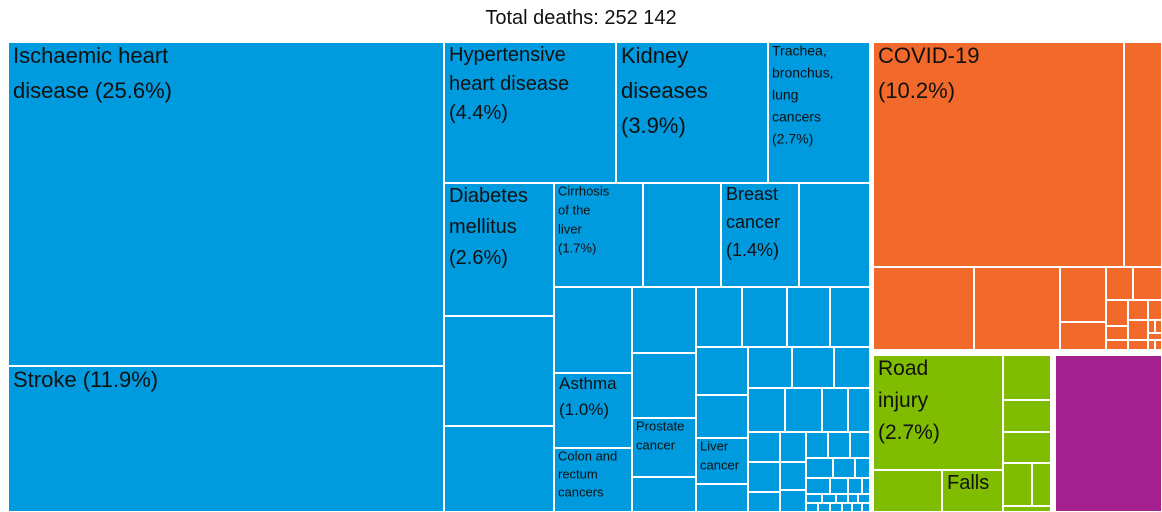 The width and height of the screenshot is (1162, 512). What do you see at coordinates (509, 84) in the screenshot?
I see `treemap-cell-label: Hypertensive heart disease (4.4%)` at bounding box center [509, 84].